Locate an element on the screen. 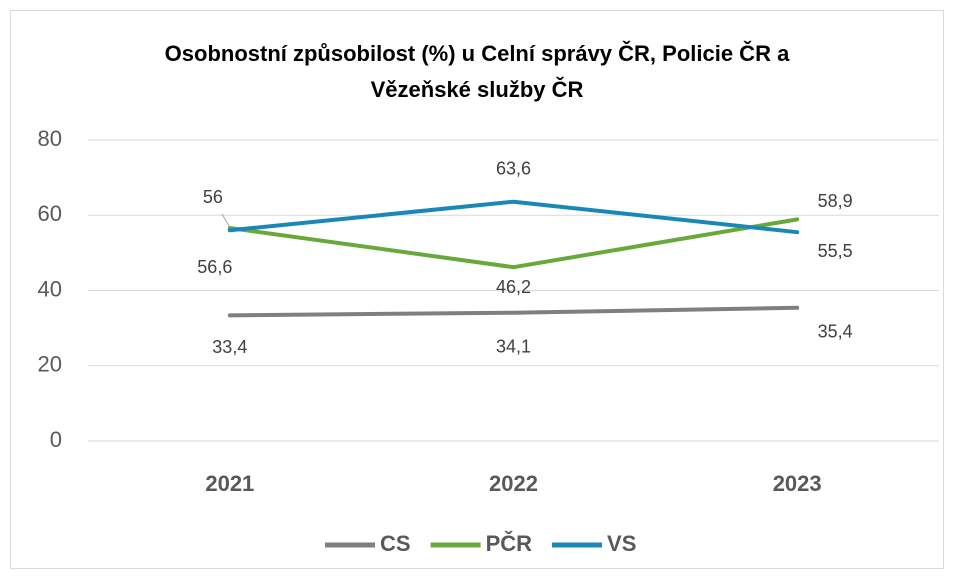 The image size is (954, 579). data-label: 56,6 is located at coordinates (214, 267).